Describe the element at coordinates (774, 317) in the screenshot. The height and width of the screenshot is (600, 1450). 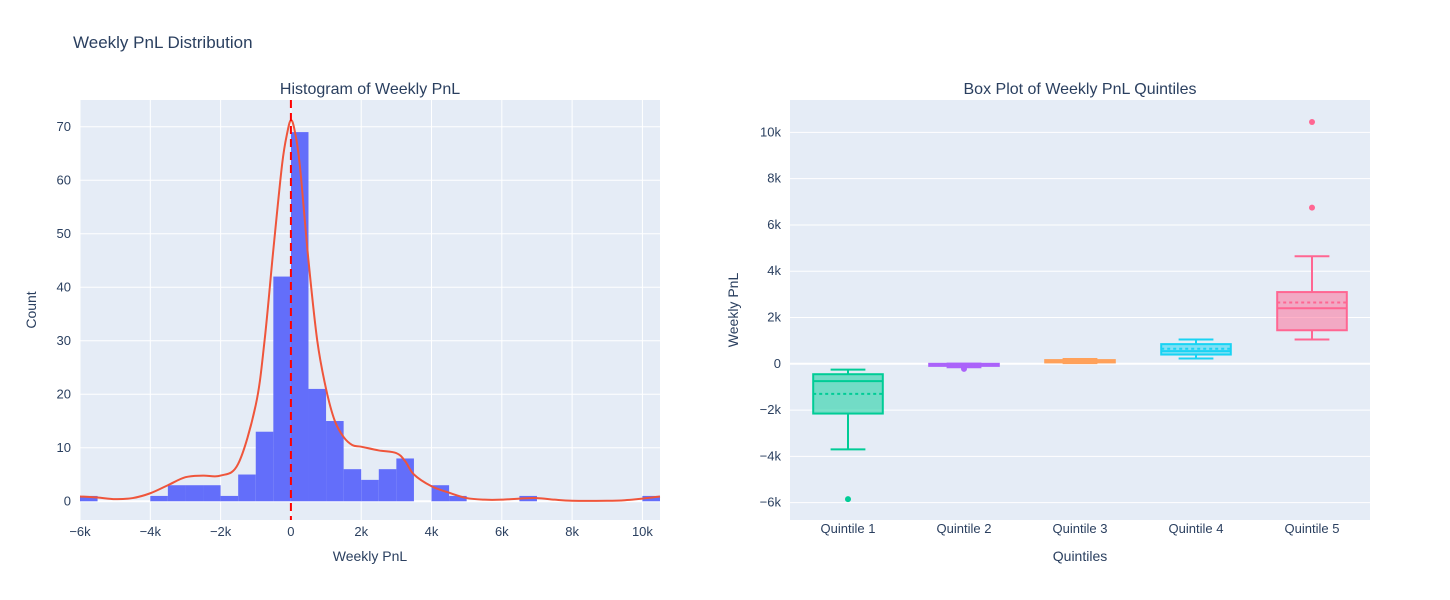
I see `boxplot-y-tick-label: 2k` at that location.